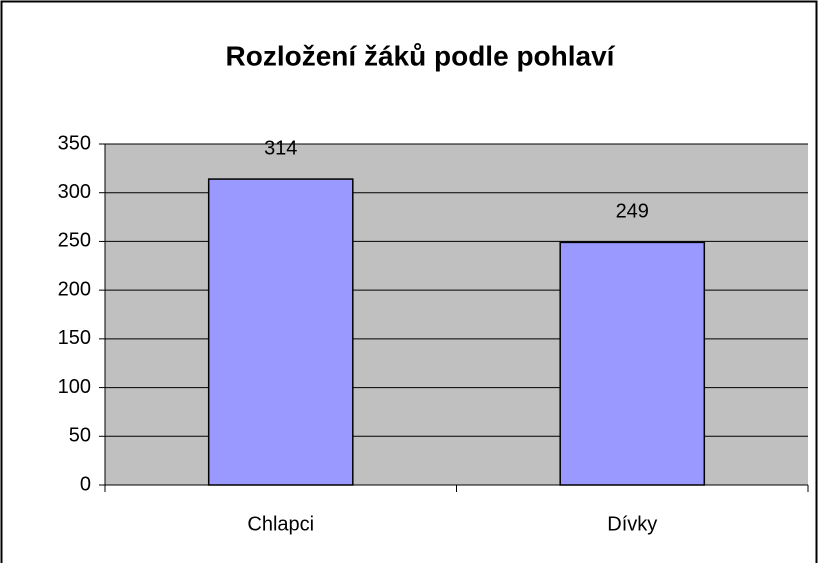  What do you see at coordinates (280, 148) in the screenshot?
I see `data-label: 314` at bounding box center [280, 148].